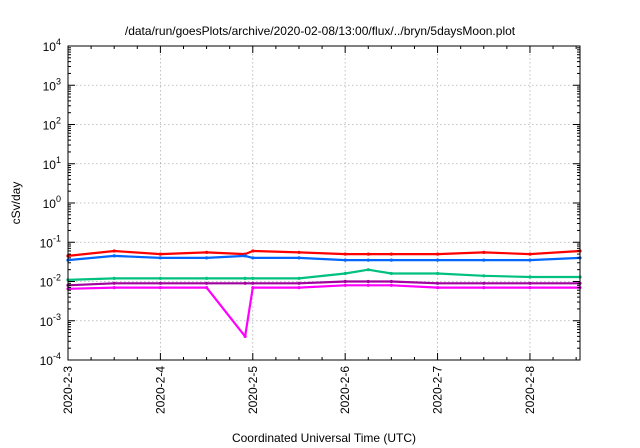  Describe the element at coordinates (52, 84) in the screenshot. I see `y-tick-label: 10³` at that location.